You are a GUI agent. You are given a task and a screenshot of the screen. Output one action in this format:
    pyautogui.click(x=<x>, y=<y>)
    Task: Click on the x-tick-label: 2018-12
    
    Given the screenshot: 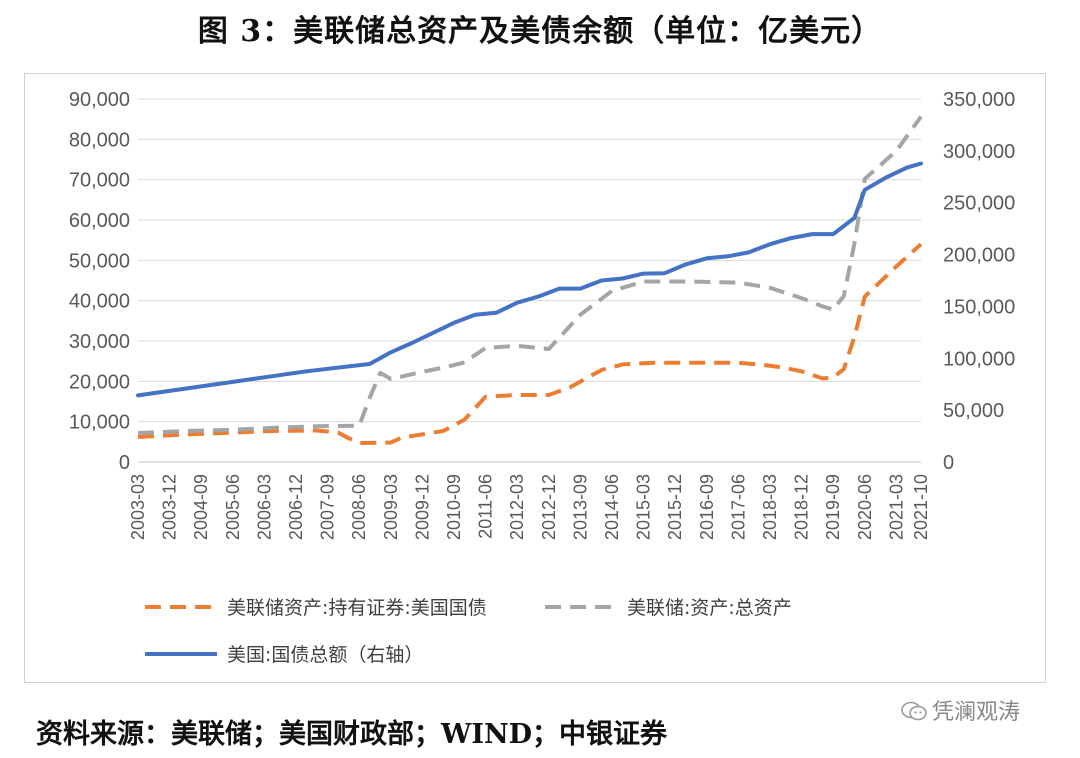 What is the action you would take?
    pyautogui.click(x=802, y=507)
    